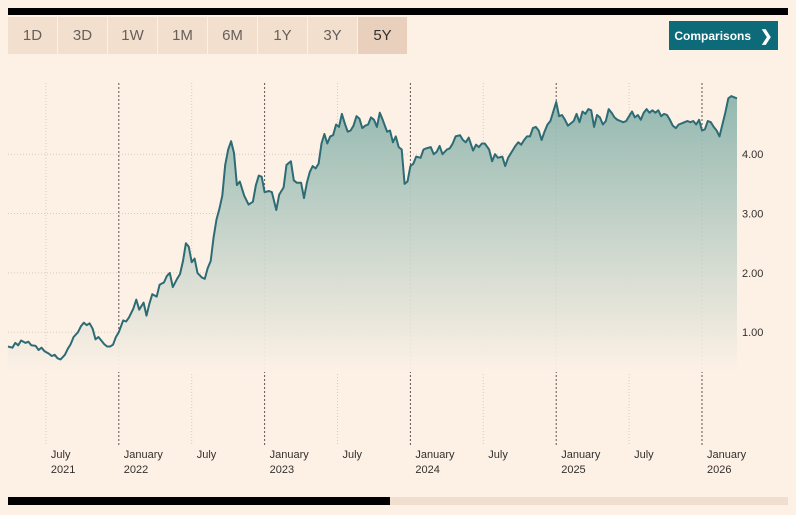 Image resolution: width=796 pixels, height=515 pixels. I want to click on y-tick-label: 1.00, so click(752, 333).